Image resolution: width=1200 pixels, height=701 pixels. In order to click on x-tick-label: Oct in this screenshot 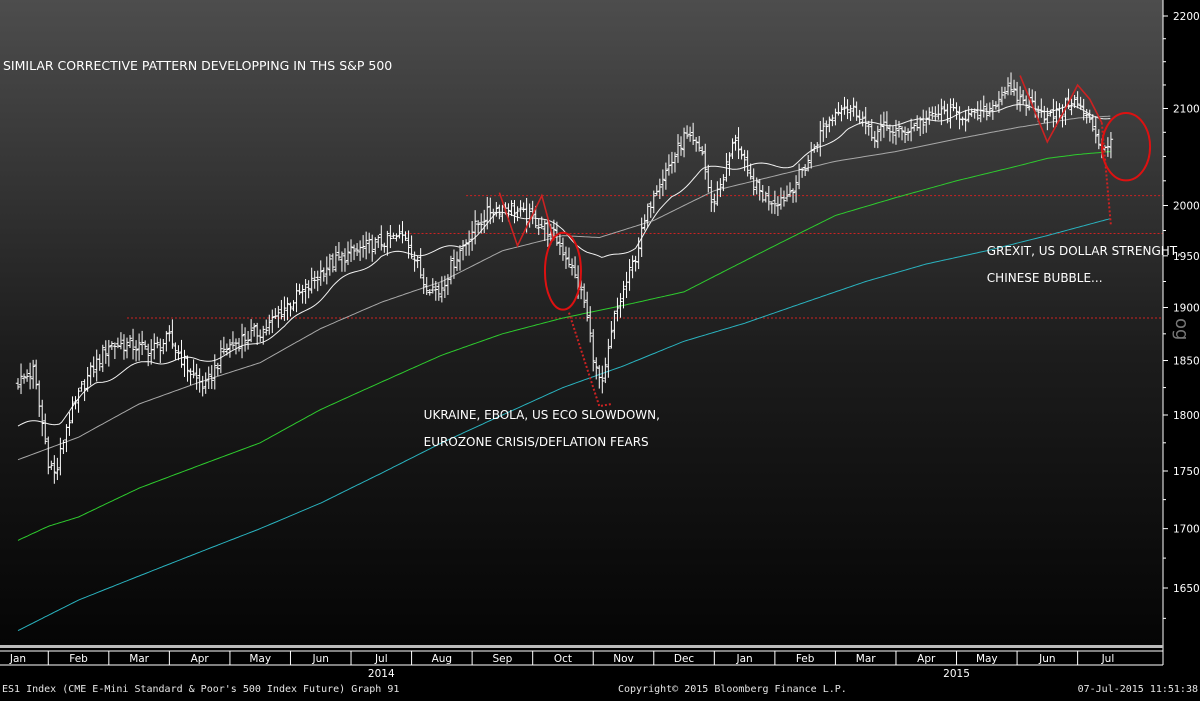, I will do `click(563, 659)`.